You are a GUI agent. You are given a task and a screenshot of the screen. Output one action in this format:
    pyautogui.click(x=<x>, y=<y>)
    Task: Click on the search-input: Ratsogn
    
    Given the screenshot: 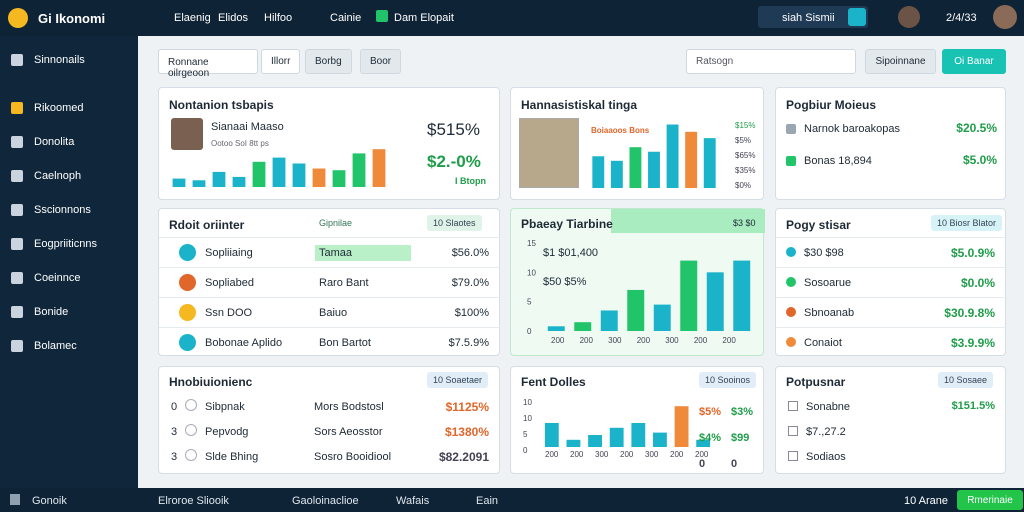 What is the action you would take?
    pyautogui.click(x=771, y=61)
    